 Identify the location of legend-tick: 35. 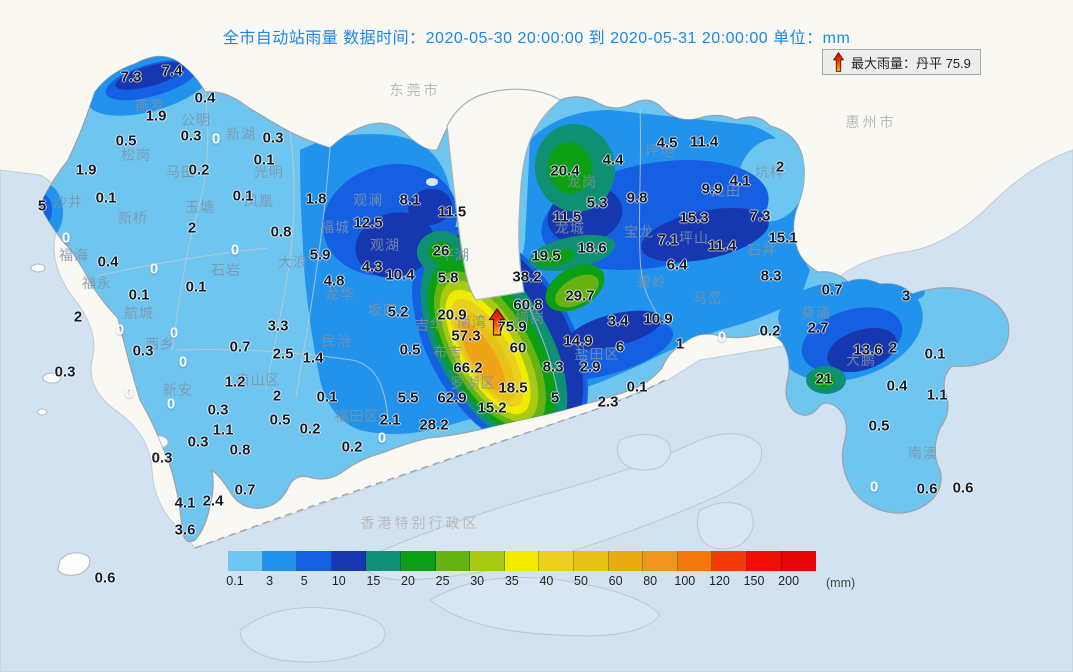
(511, 581).